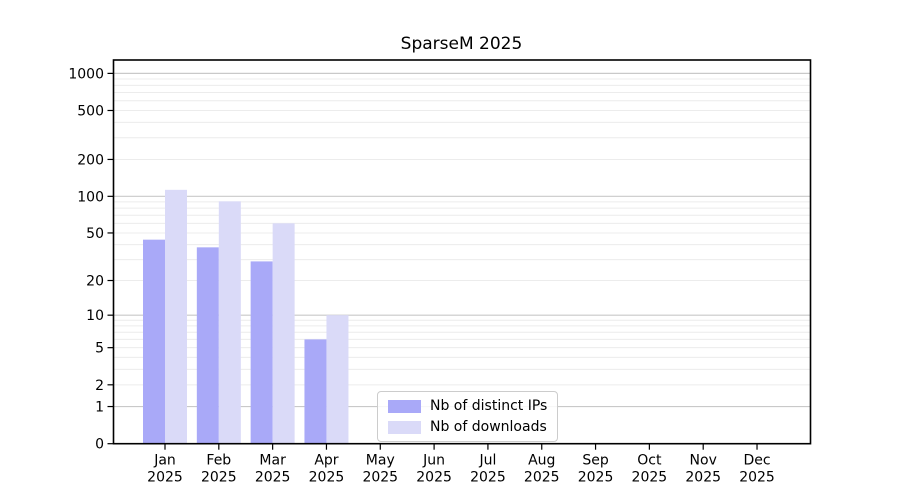 The image size is (900, 500). I want to click on x-tick-month-label: Dec, so click(756, 461).